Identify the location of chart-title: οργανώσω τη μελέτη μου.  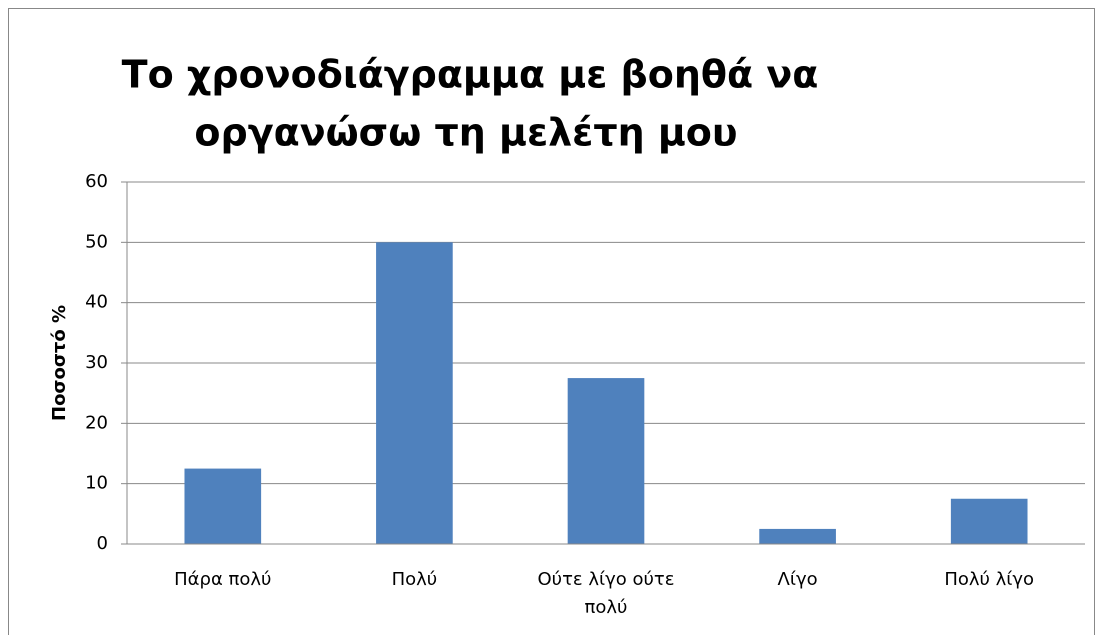
(465, 133).